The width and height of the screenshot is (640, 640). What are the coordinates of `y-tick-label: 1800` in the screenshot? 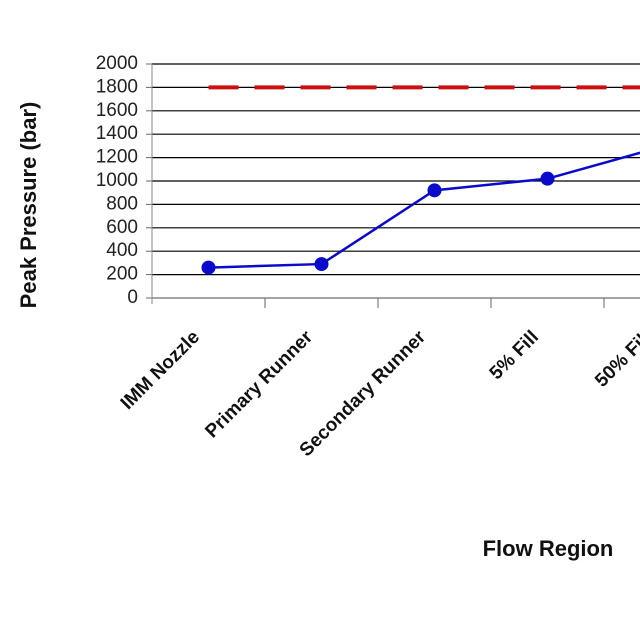 It's located at (117, 86).